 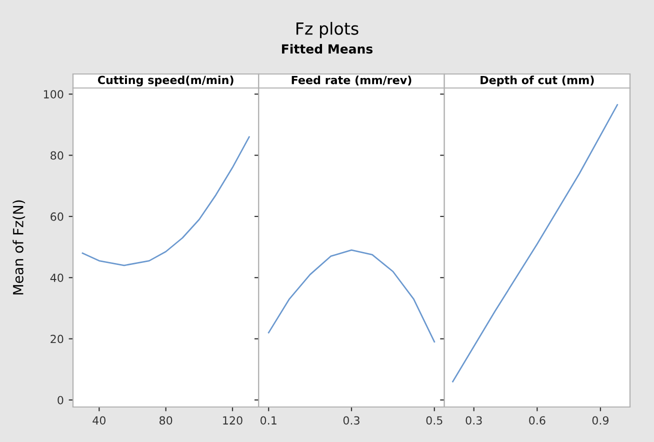 I want to click on x-tick-label: 0.1, so click(x=268, y=420).